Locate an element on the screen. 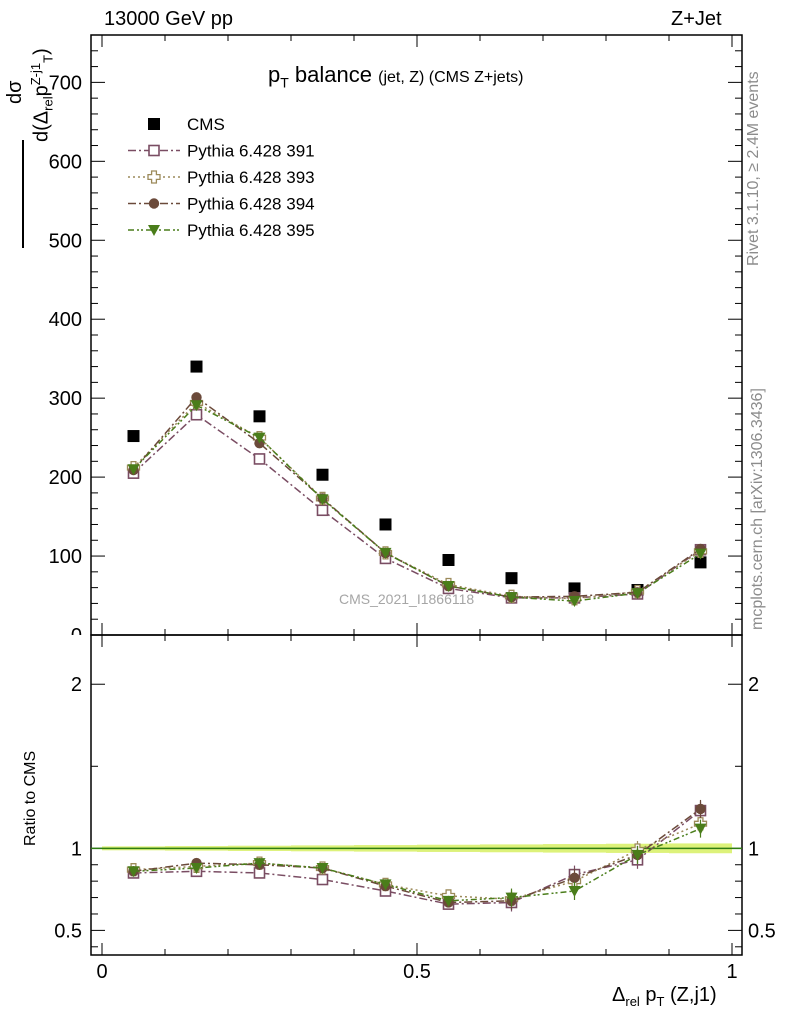 Image resolution: width=786 pixels, height=1024 pixels. y-tick-label-ratio-left-0: 0.5 is located at coordinates (68, 931).